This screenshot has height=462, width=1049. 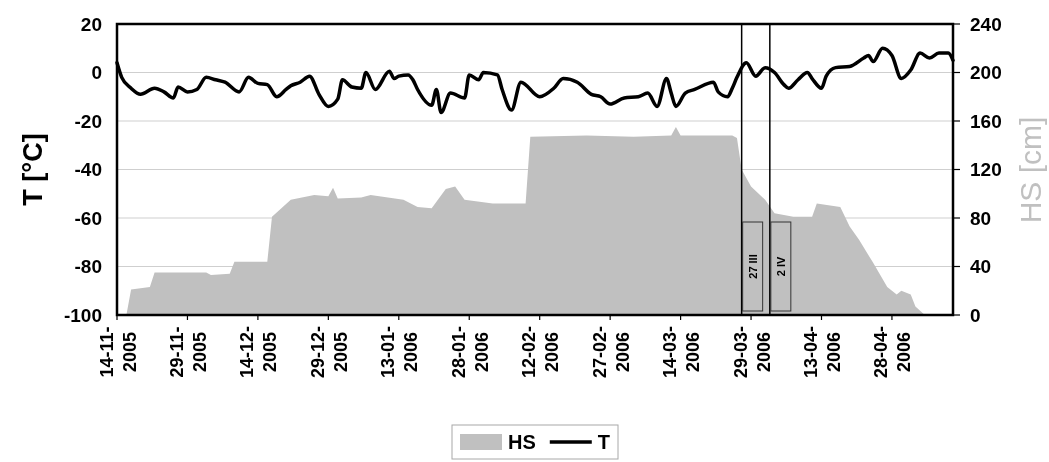 What do you see at coordinates (522, 442) in the screenshot?
I see `legend-label: HS` at bounding box center [522, 442].